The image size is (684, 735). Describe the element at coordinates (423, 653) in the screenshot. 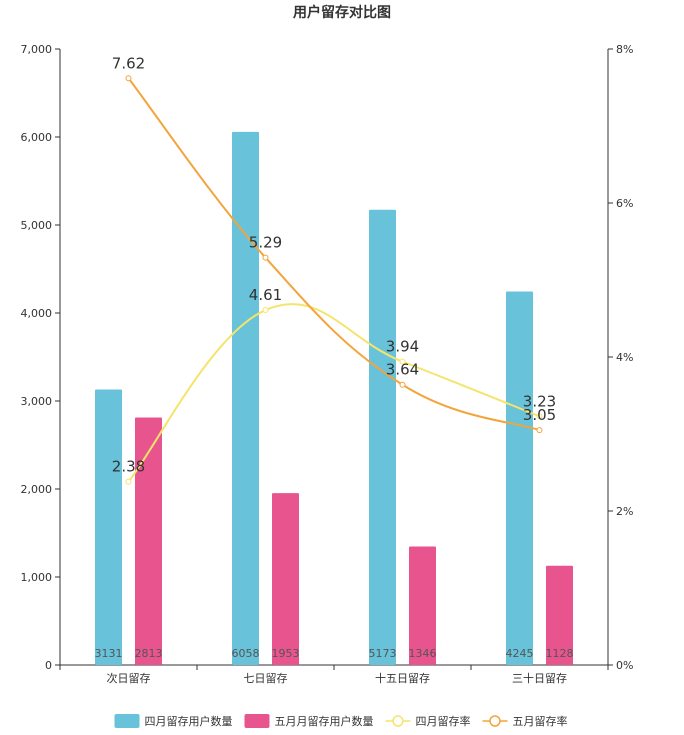

I see `bar-data-label: 1346` at that location.